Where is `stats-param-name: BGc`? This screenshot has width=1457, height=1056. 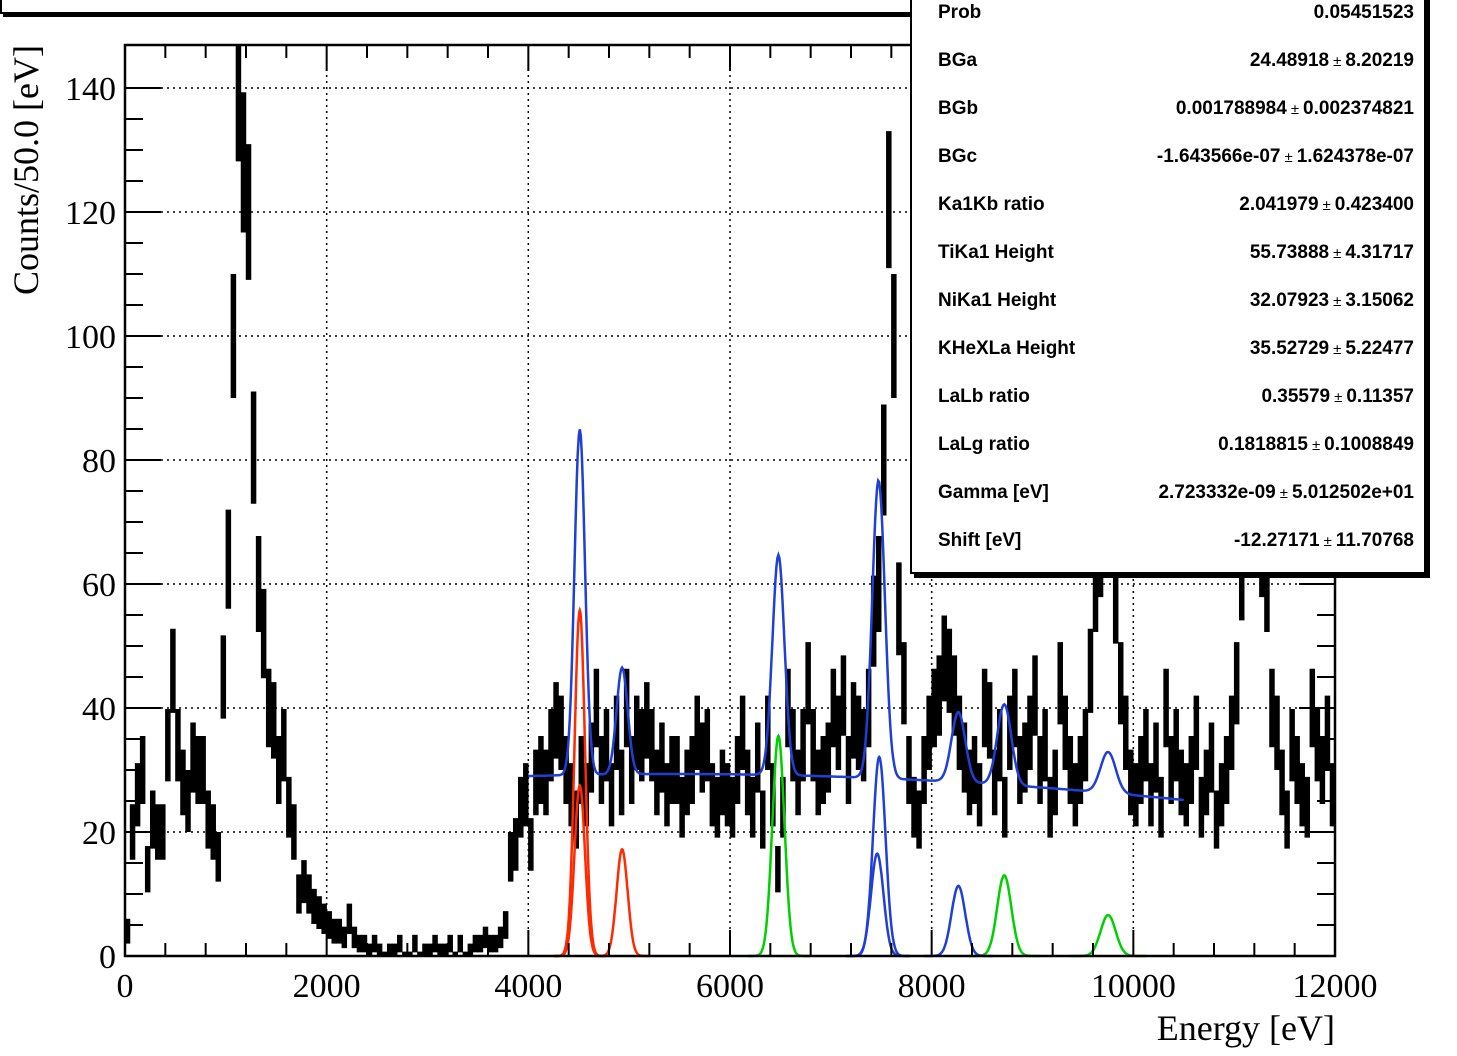
stats-param-name: BGc is located at coordinates (958, 156).